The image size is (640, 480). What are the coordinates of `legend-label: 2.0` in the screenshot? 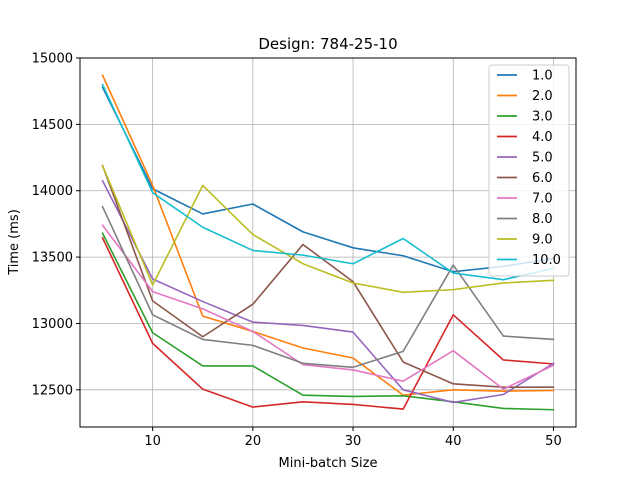 It's located at (542, 96).